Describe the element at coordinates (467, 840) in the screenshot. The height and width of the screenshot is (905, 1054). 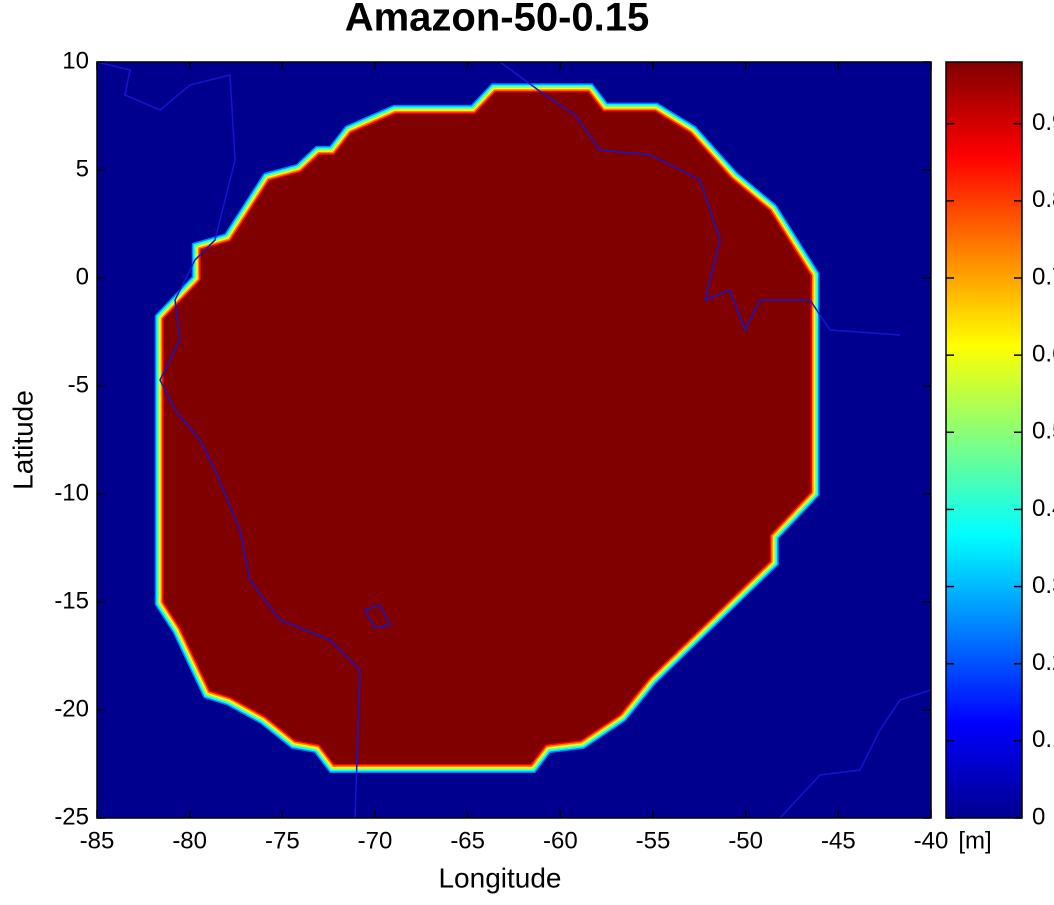
I see `x-tick-label: -65` at that location.